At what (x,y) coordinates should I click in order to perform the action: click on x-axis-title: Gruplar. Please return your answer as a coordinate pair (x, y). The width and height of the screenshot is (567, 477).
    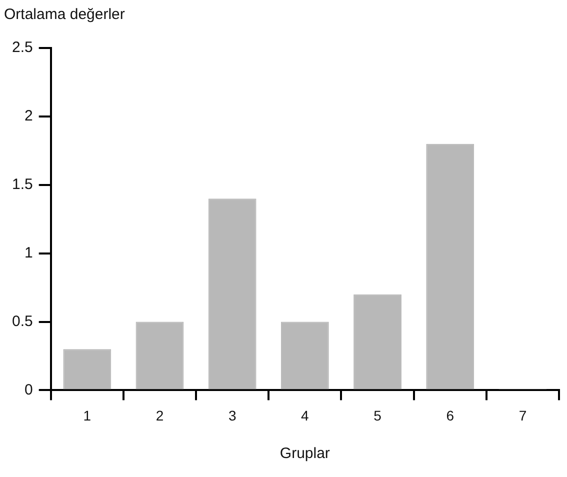
    Looking at the image, I should click on (305, 453).